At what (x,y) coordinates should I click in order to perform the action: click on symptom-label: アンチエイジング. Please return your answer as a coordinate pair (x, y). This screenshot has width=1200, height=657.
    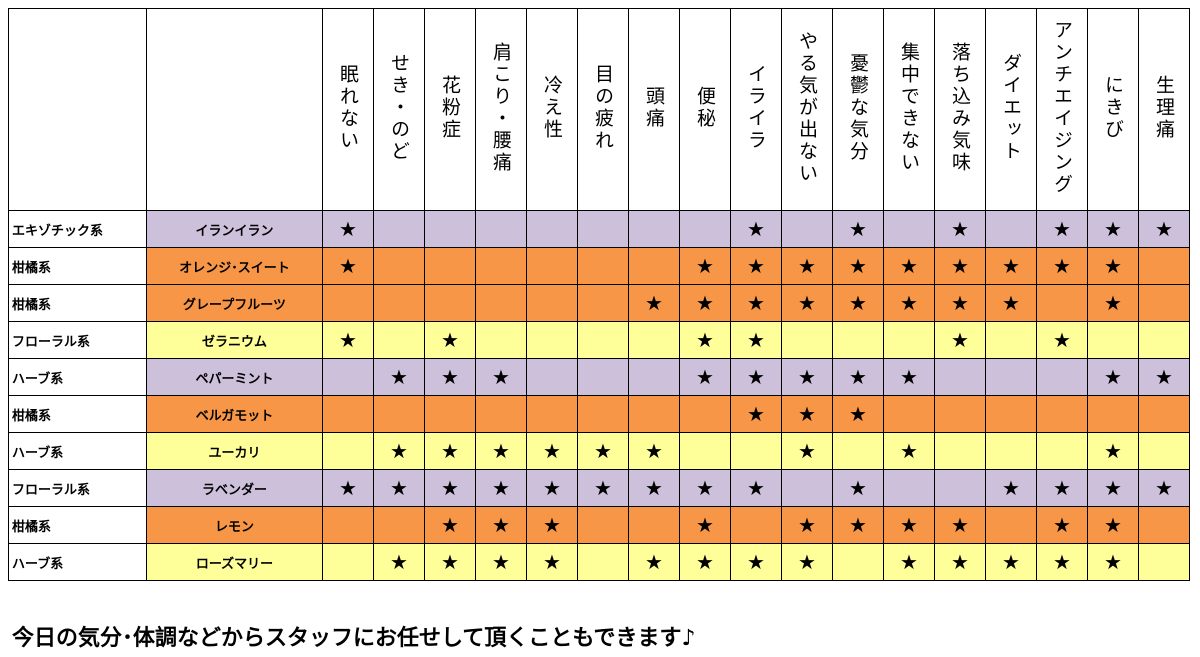
    Looking at the image, I should click on (1062, 107).